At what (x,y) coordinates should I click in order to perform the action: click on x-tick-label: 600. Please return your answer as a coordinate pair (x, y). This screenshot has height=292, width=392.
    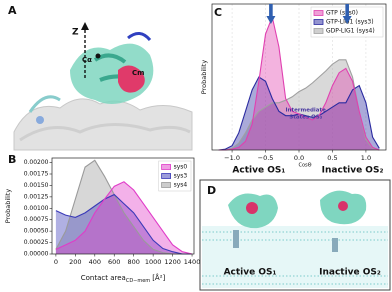
    Looking at the image, I should click on (114, 262).